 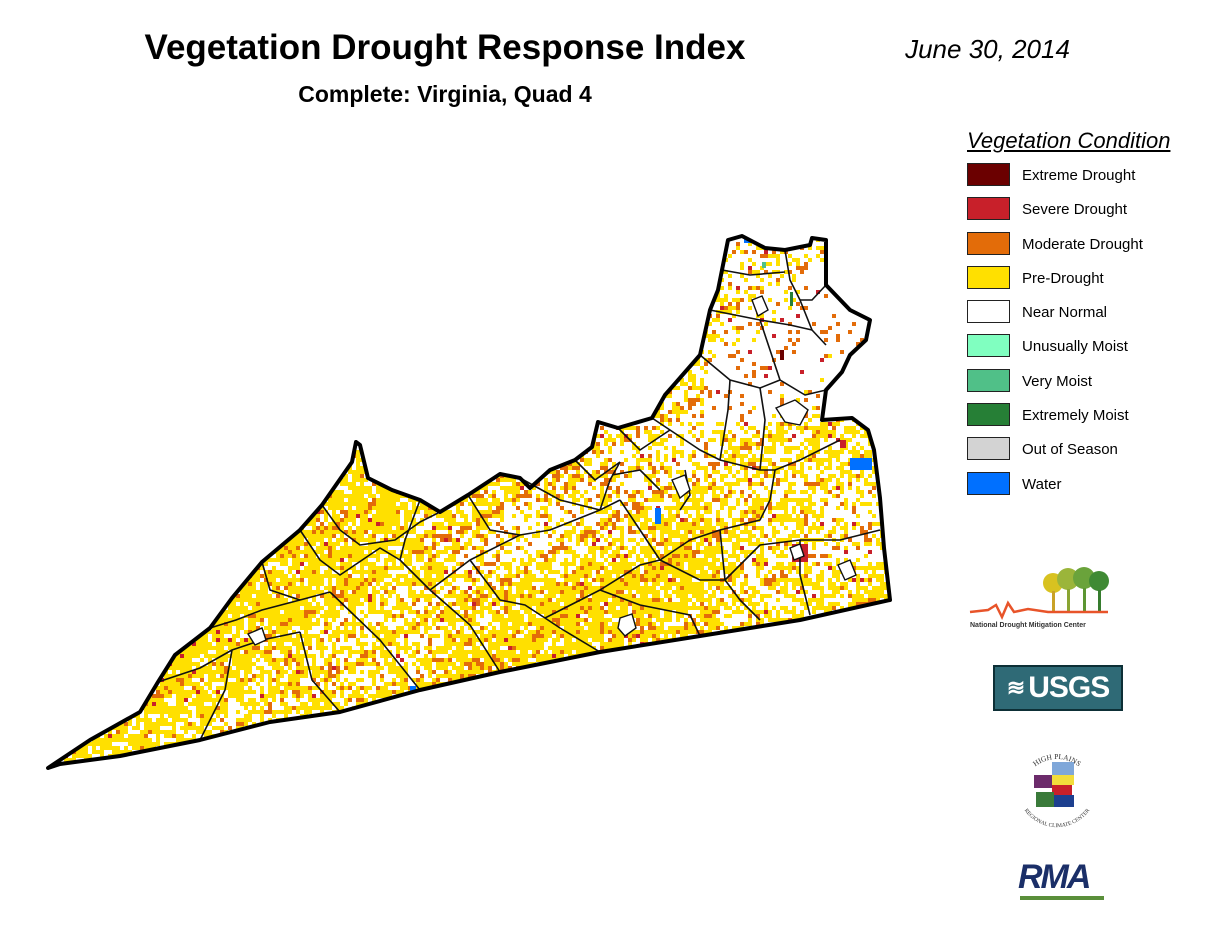 I want to click on legend-item: Moderate Drought, so click(x=1083, y=248).